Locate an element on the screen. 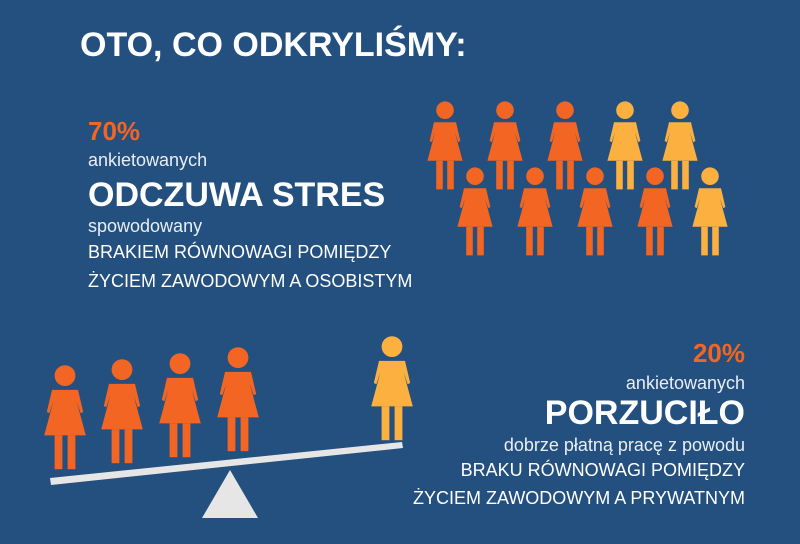 This screenshot has height=544, width=800. title: OTO, CO ODKRYLIŚMY: is located at coordinates (273, 45).